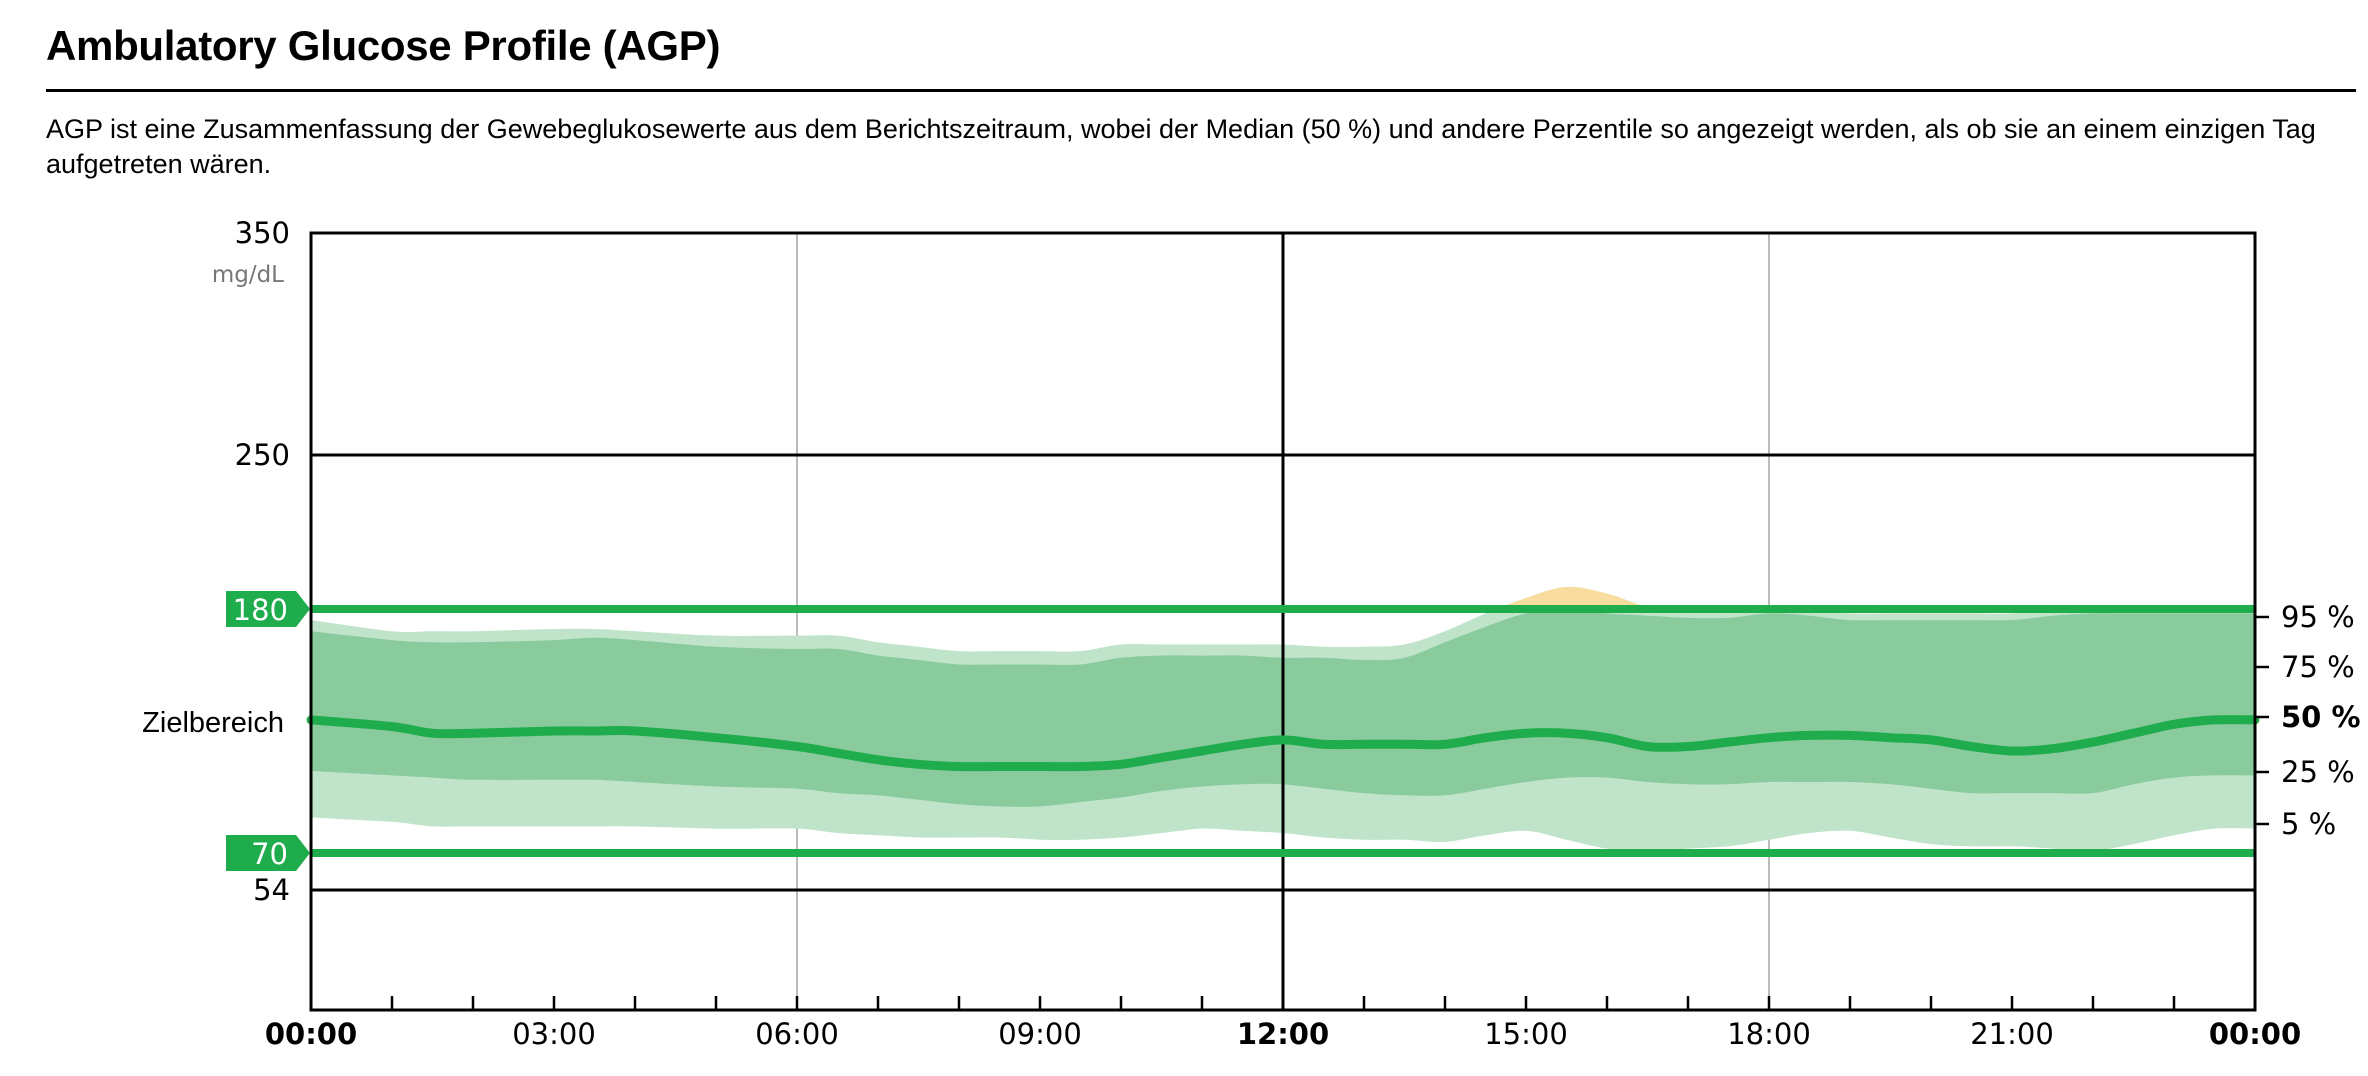  Describe the element at coordinates (1283, 743) in the screenshot. I see `median-line` at that location.